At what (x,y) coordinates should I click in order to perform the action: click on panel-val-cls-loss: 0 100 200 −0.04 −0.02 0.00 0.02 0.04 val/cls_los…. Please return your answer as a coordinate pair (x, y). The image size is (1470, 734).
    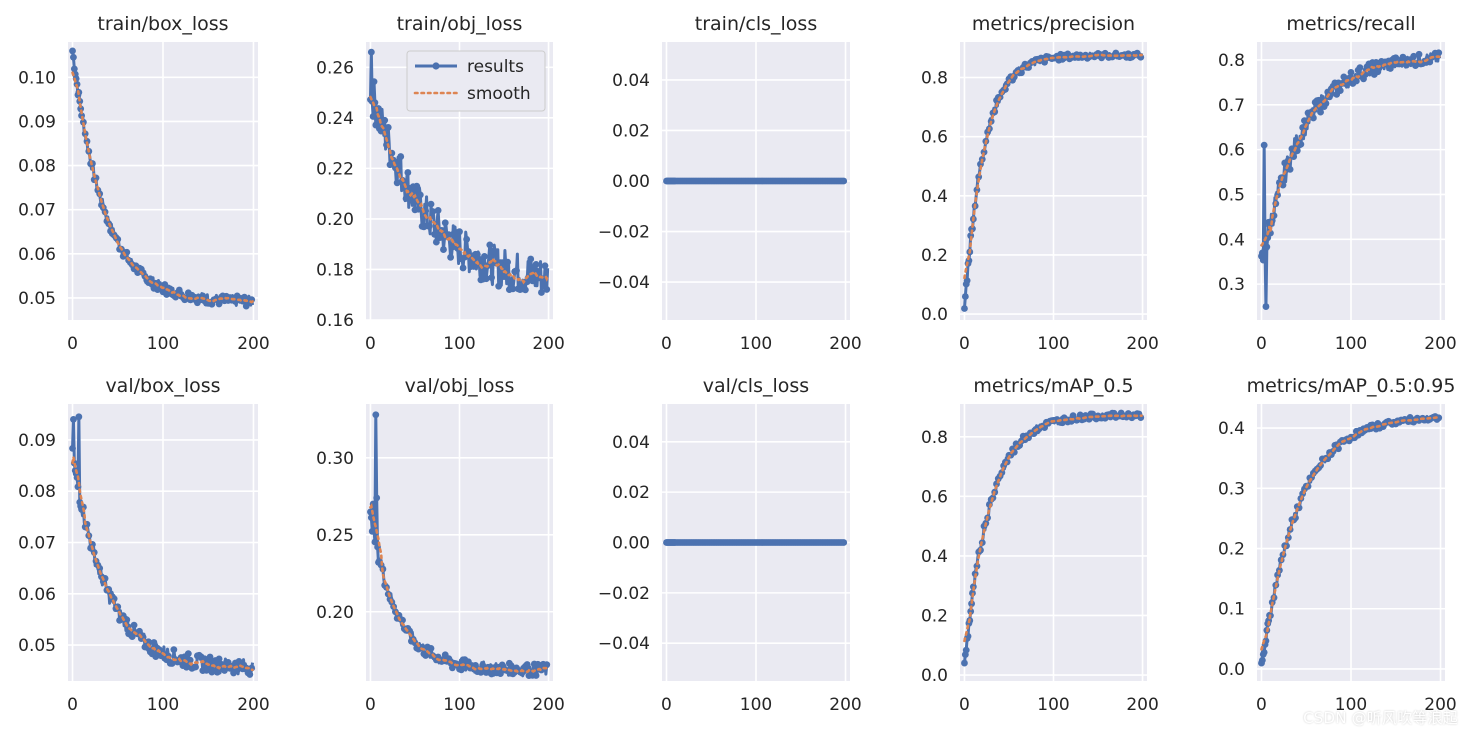
    Looking at the image, I should click on (730, 545).